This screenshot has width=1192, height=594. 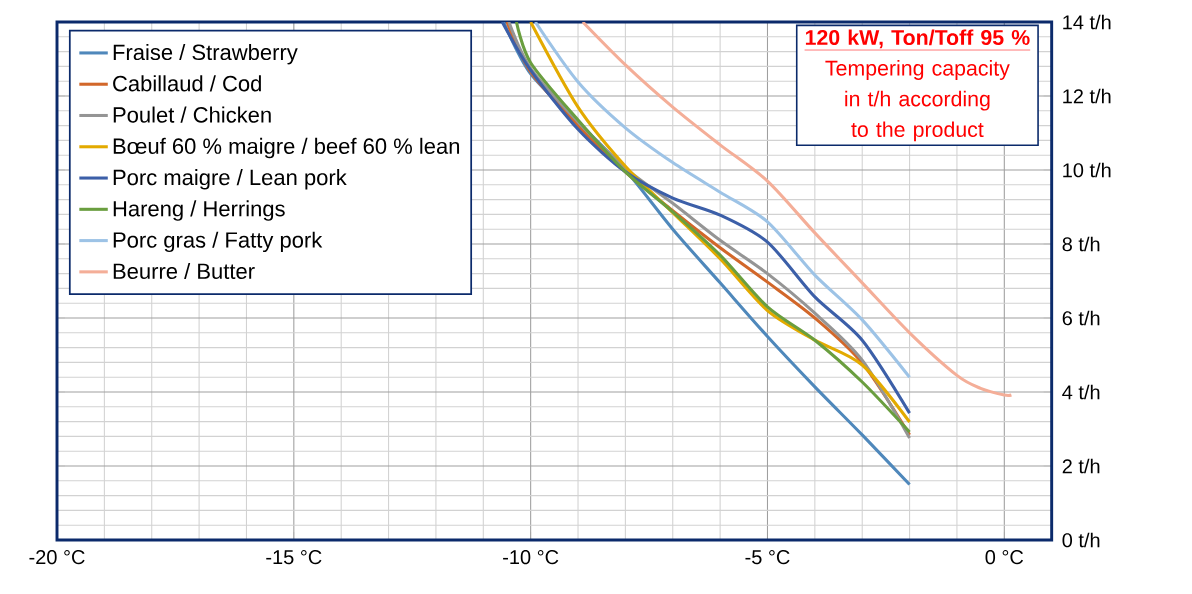 What do you see at coordinates (917, 39) in the screenshot?
I see `annotation: 120 kW, Ton/Toff 95 %` at bounding box center [917, 39].